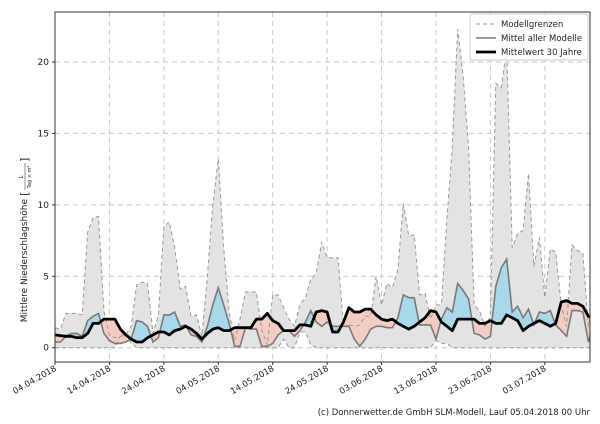 This screenshot has height=424, width=600. Describe the element at coordinates (43, 134) in the screenshot. I see `y-tick-label: 15` at that location.